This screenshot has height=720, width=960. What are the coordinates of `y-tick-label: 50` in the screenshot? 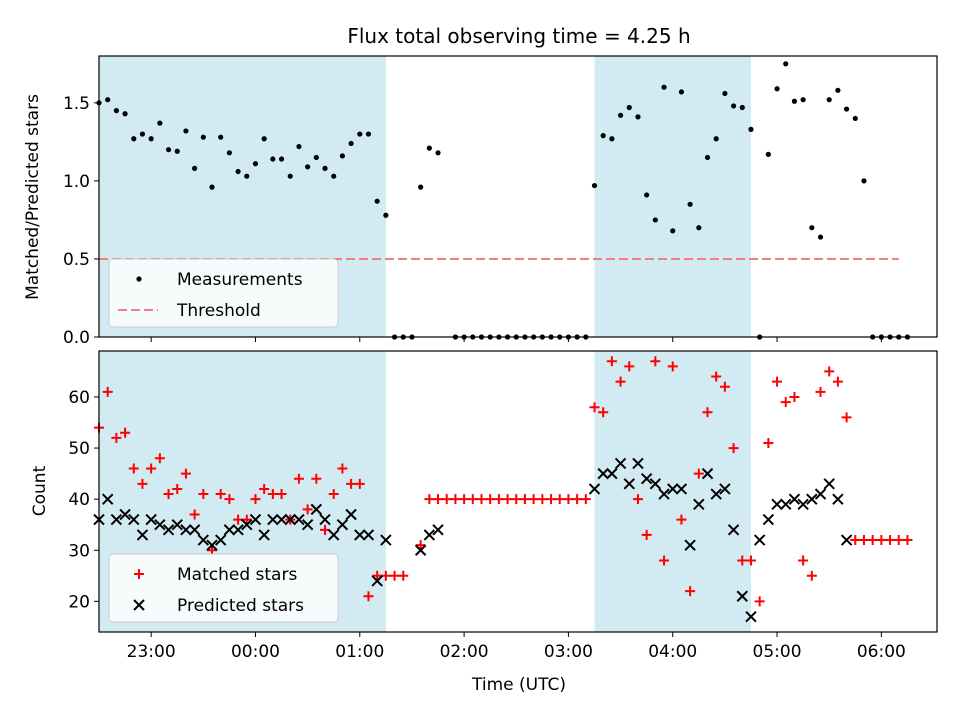 It's located at (79, 449).